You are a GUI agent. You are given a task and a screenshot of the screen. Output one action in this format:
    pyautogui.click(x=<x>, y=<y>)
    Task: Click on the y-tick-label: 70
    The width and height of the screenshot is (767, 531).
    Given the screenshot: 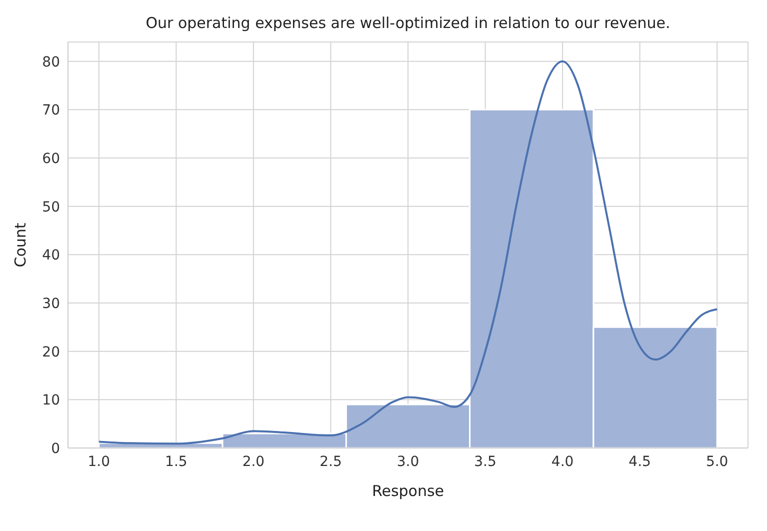 What is the action you would take?
    pyautogui.click(x=51, y=110)
    